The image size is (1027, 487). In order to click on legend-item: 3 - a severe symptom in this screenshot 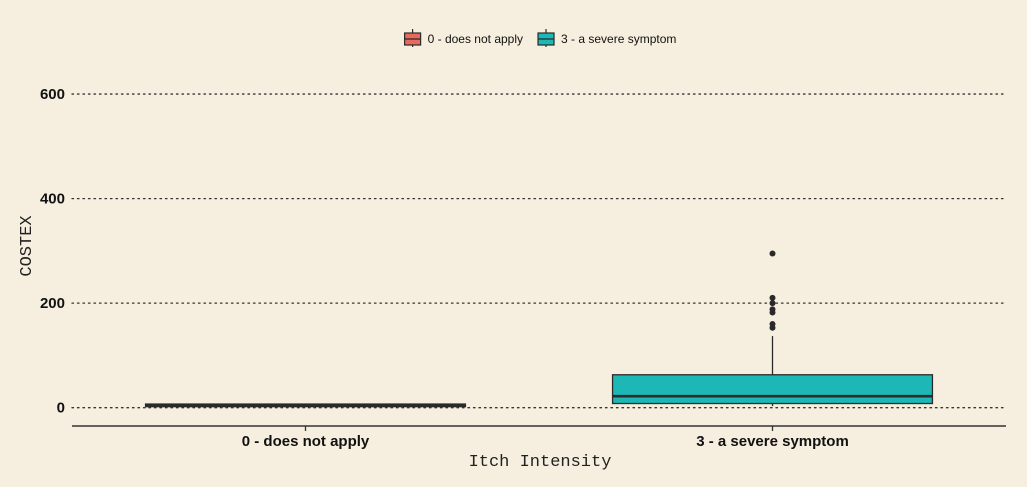, I will do `click(606, 38)`.